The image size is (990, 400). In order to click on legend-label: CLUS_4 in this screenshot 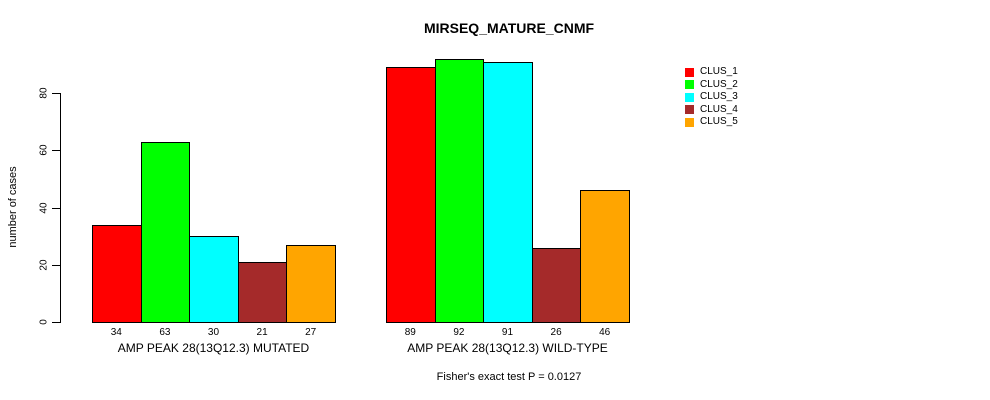, I will do `click(719, 109)`.